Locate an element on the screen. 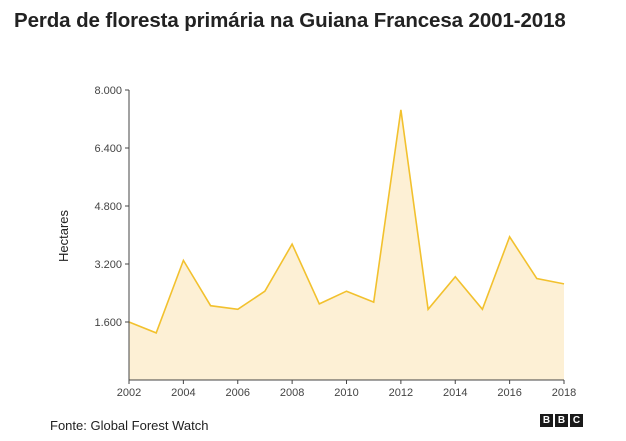  y-tick-label: 3.200 is located at coordinates (108, 265).